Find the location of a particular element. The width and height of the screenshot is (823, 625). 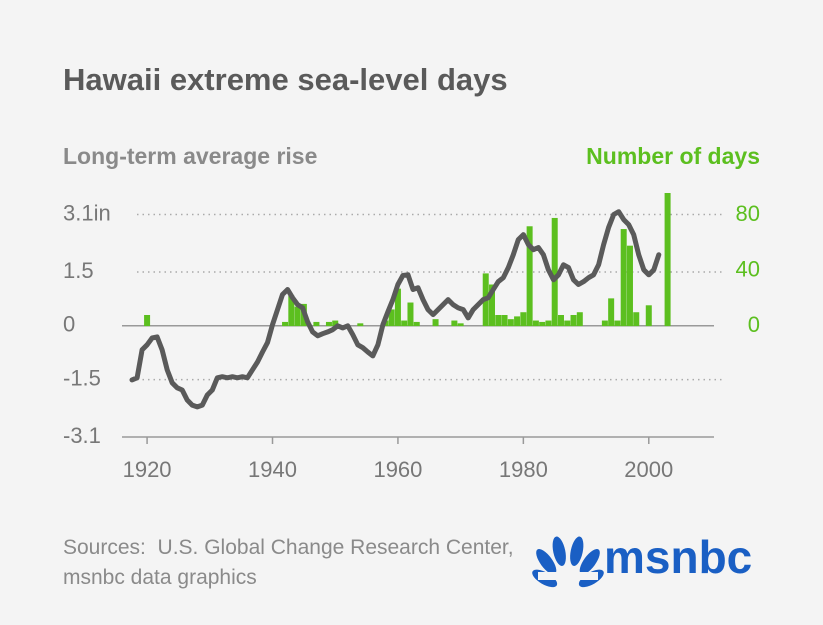

right-axis-title: Number of days is located at coordinates (673, 156).